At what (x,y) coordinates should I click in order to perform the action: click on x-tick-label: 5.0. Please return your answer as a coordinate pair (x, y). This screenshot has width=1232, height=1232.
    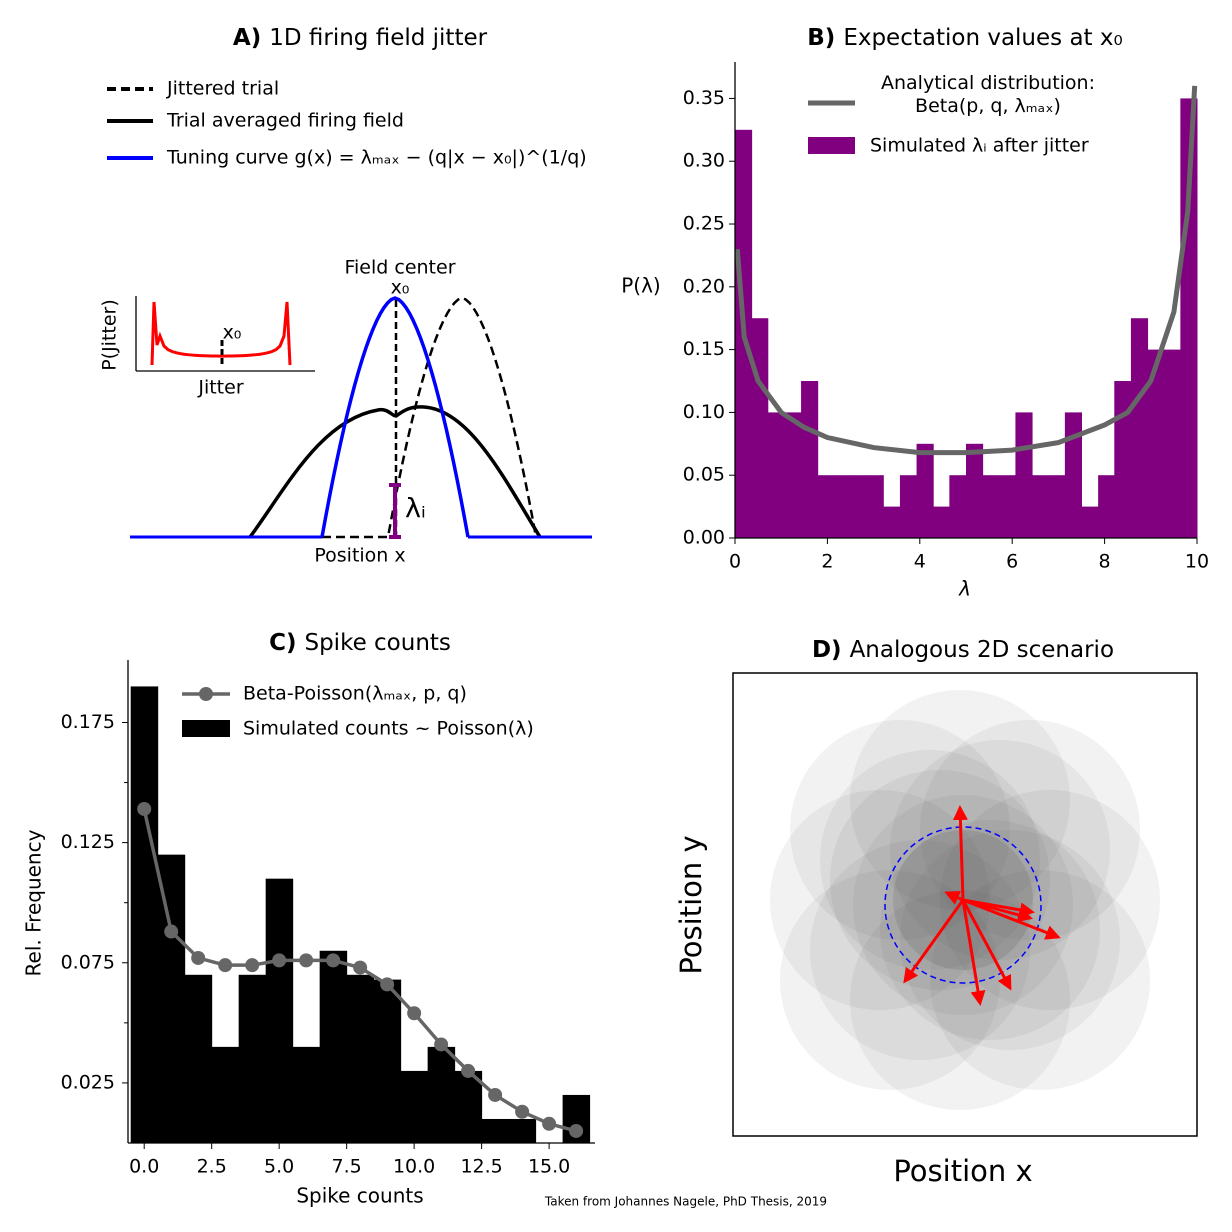
    Looking at the image, I should click on (279, 1167).